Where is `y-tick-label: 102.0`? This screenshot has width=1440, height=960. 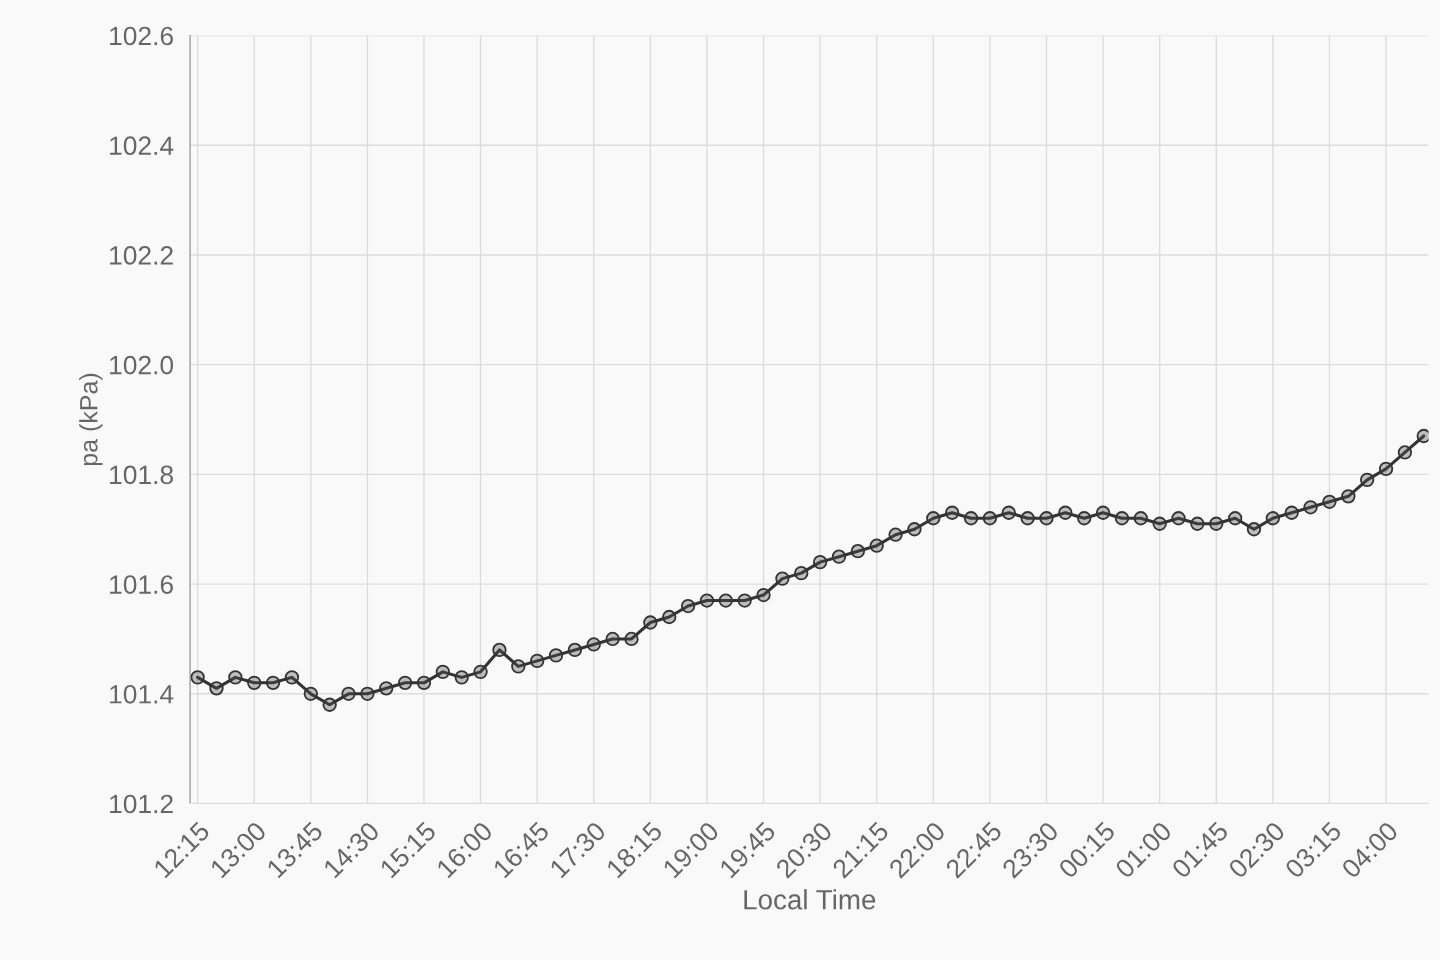 y-tick-label: 102.0 is located at coordinates (142, 365).